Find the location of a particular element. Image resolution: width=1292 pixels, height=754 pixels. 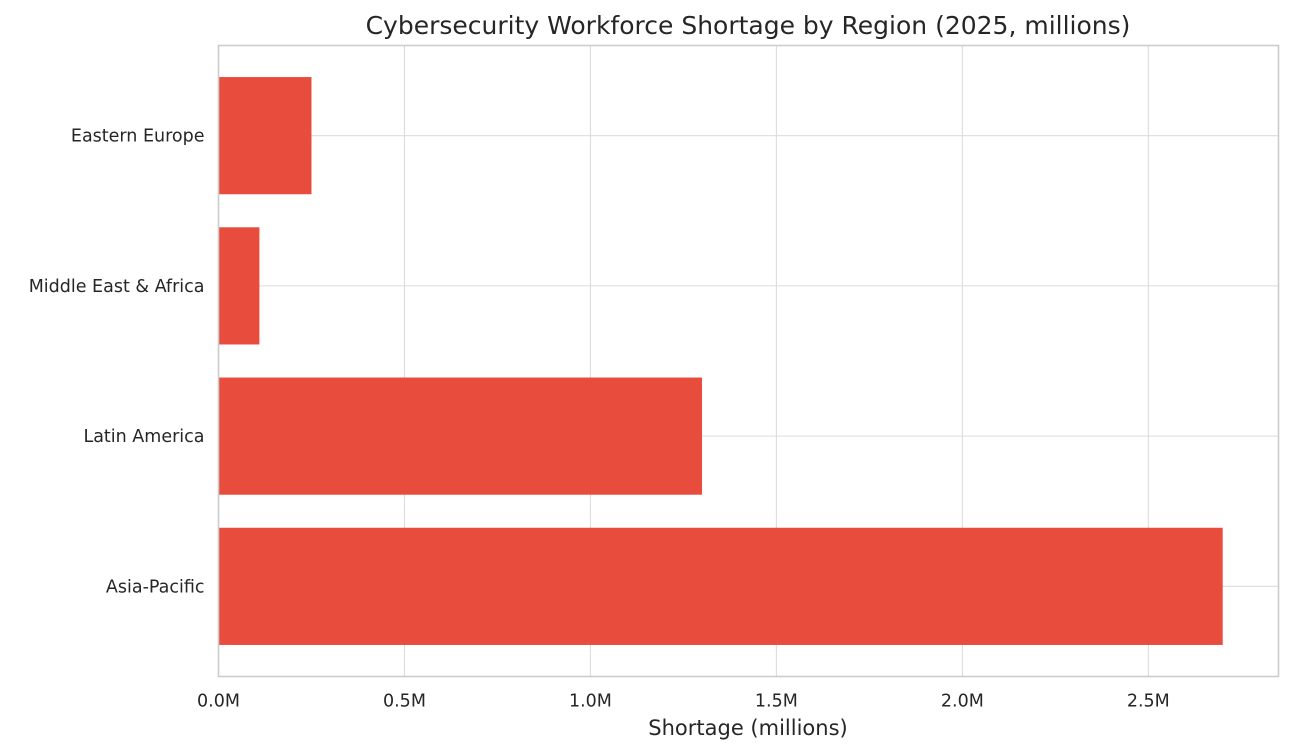

x-tick-label: 2.5M is located at coordinates (1148, 702).